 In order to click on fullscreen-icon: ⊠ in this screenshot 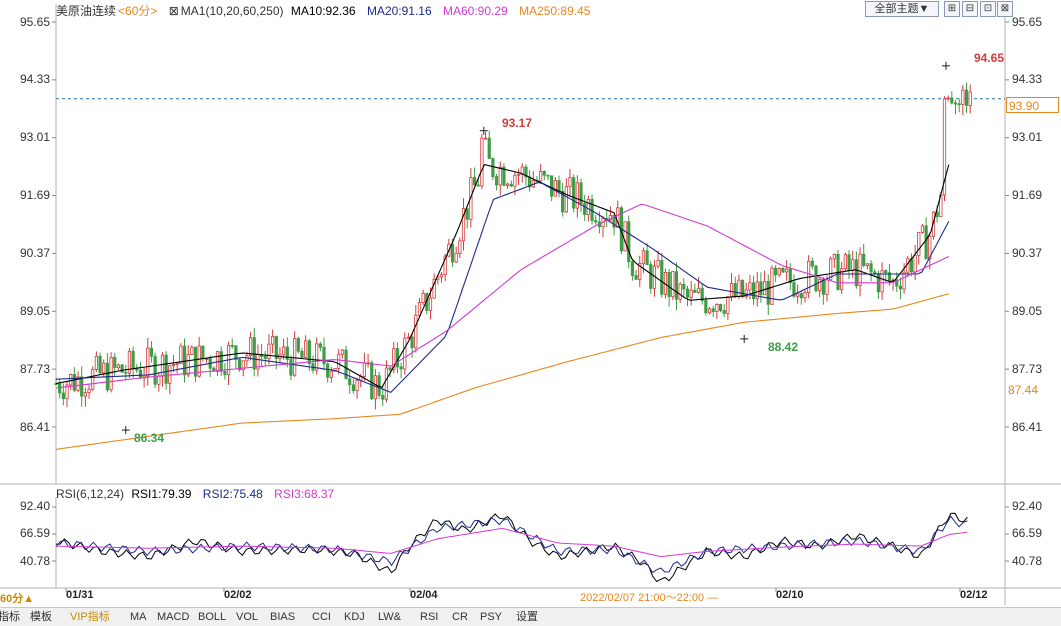, I will do `click(1005, 9)`.